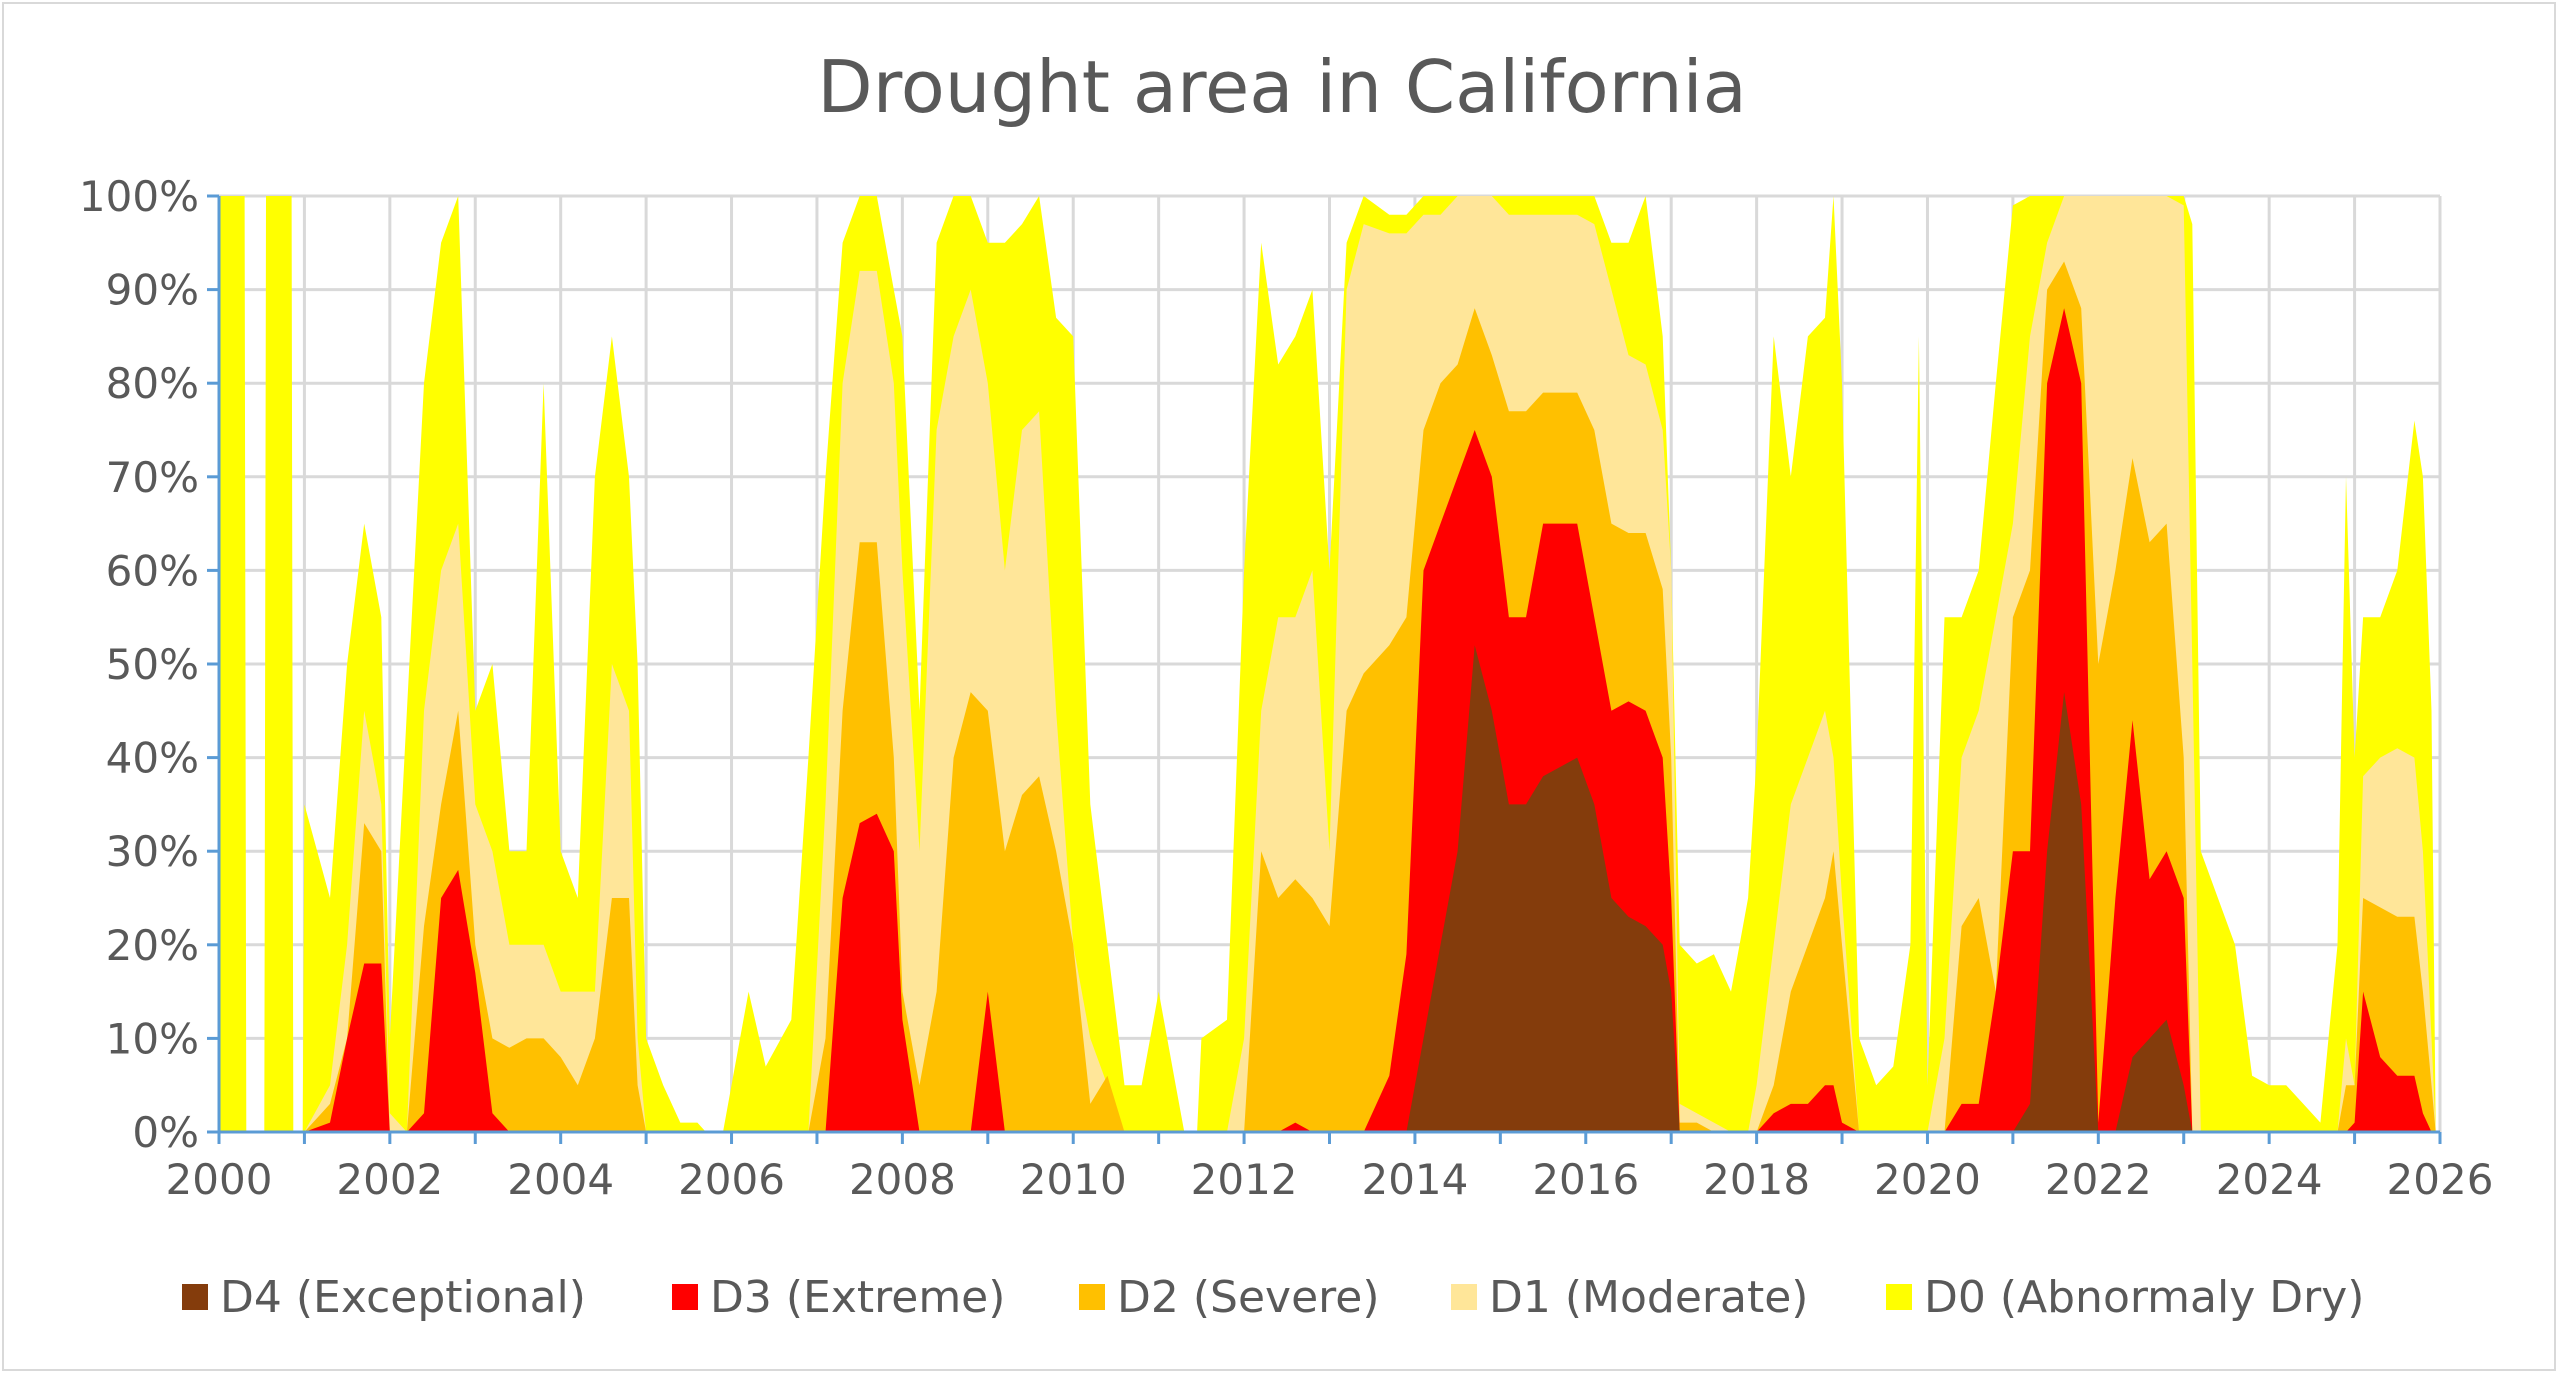 The height and width of the screenshot is (1375, 2560). I want to click on x-tick-label: 2022, so click(2098, 1179).